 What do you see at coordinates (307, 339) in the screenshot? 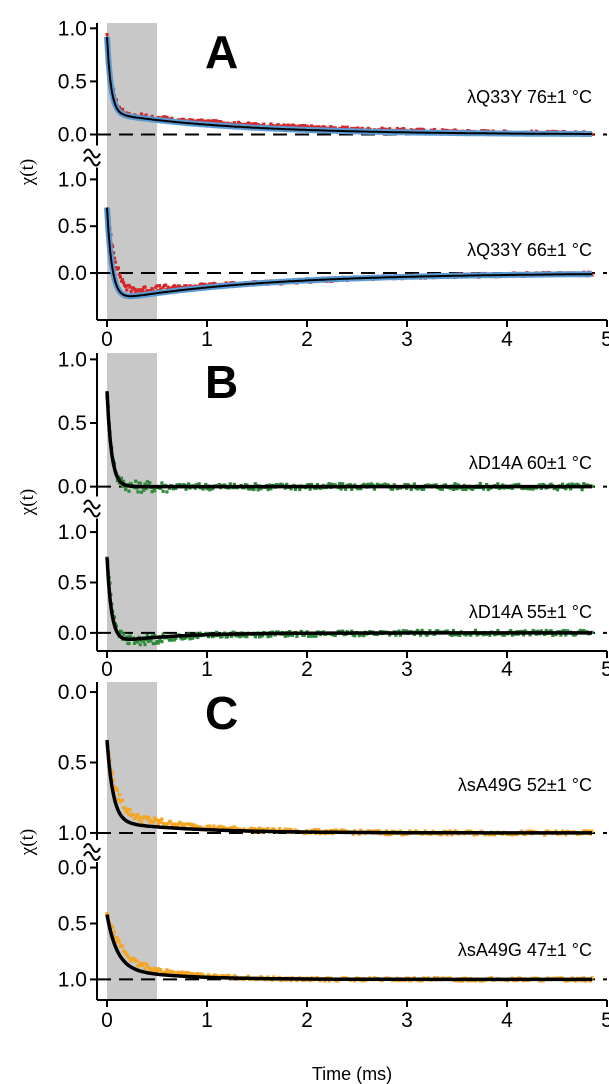
I see `x-tick-label: 2` at bounding box center [307, 339].